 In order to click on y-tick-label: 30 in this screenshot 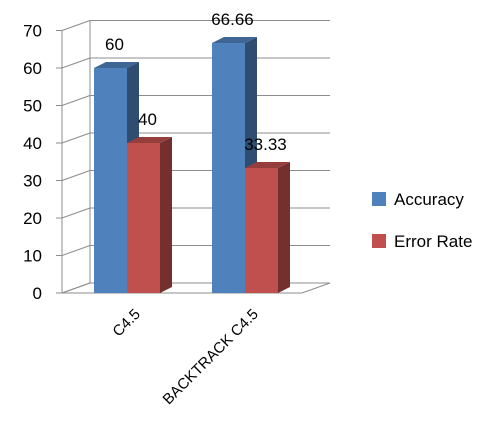, I will do `click(32, 181)`.